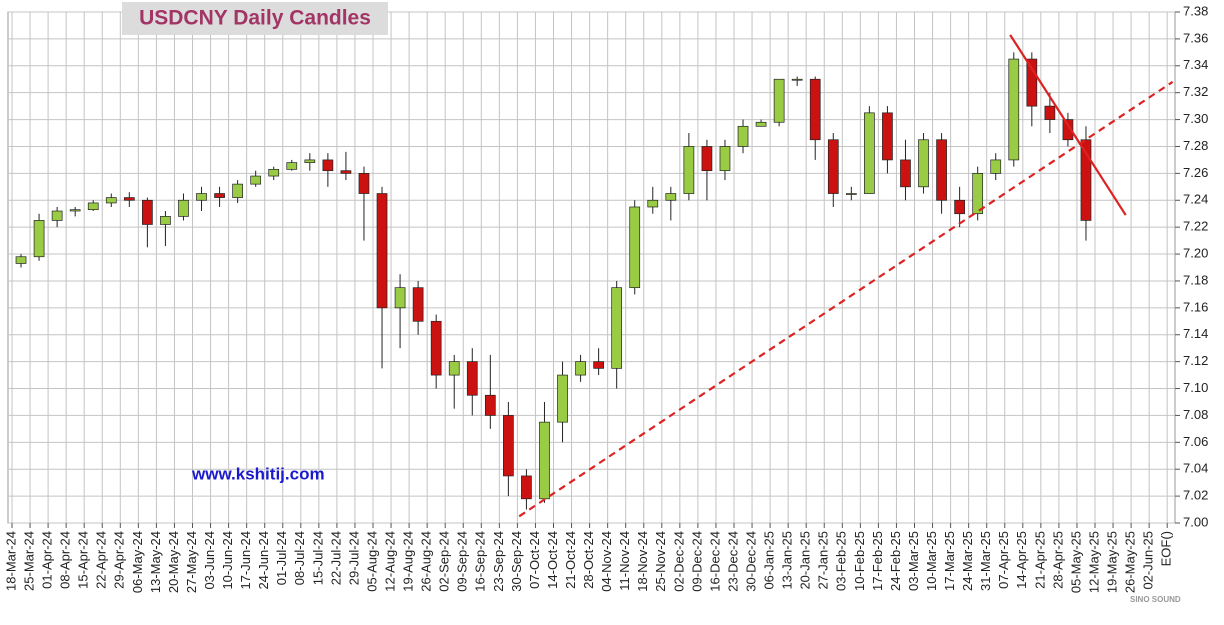 The height and width of the screenshot is (625, 1224). Describe the element at coordinates (552, 560) in the screenshot. I see `x-tick-label: 14-Oct-24` at that location.